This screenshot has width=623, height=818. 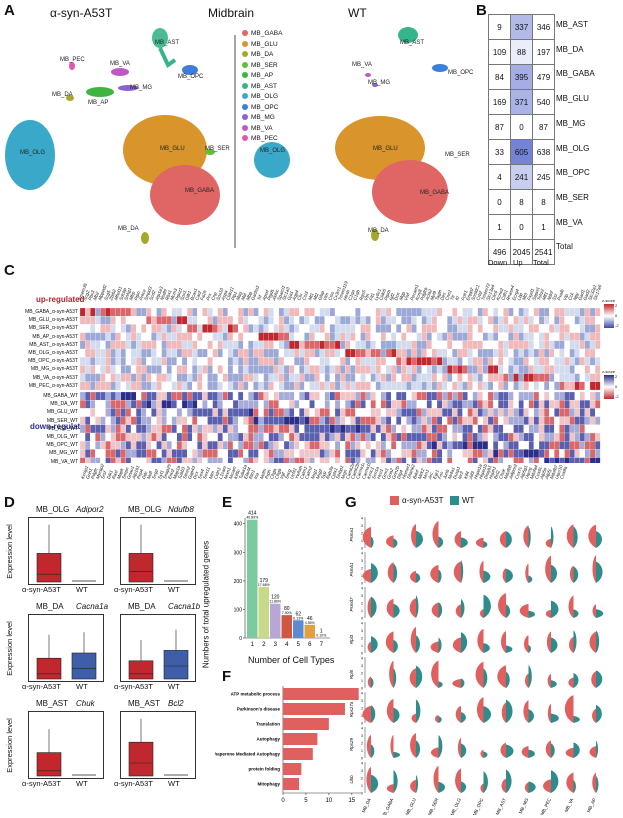 I want to click on table-row-label: MB_SER, so click(x=572, y=197).